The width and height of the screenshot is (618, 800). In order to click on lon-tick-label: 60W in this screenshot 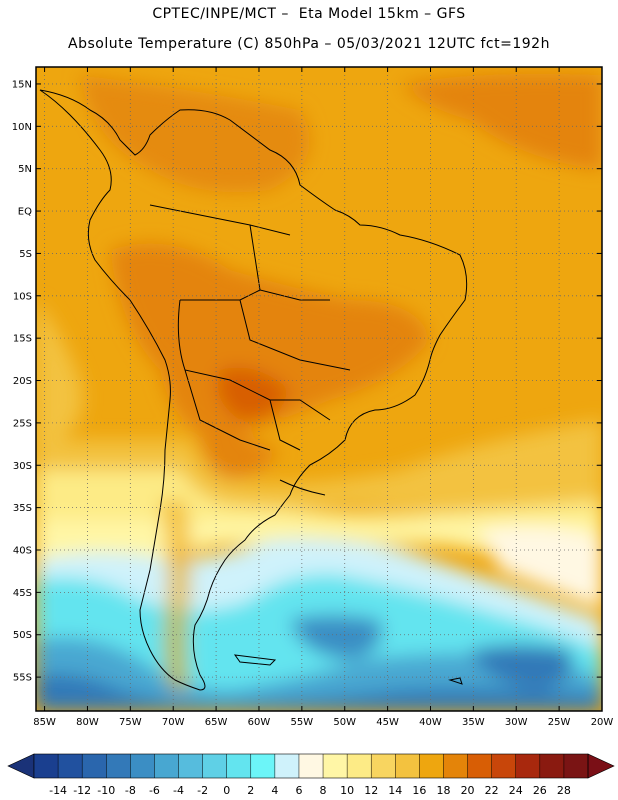, I will do `click(259, 722)`.